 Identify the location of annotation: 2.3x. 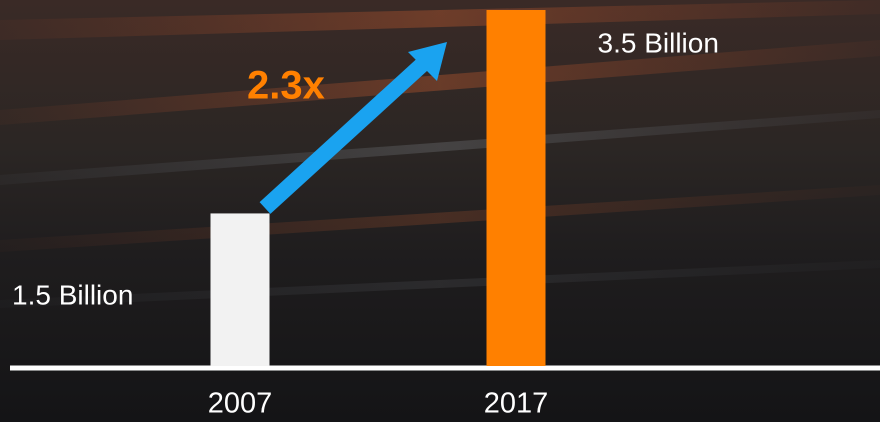
(286, 86).